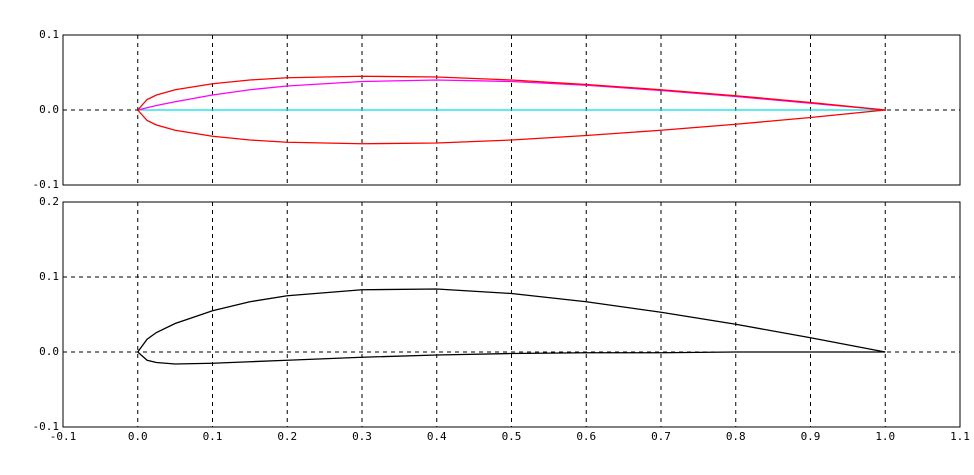  Describe the element at coordinates (138, 436) in the screenshot. I see `x-tick-label: 0.0` at that location.